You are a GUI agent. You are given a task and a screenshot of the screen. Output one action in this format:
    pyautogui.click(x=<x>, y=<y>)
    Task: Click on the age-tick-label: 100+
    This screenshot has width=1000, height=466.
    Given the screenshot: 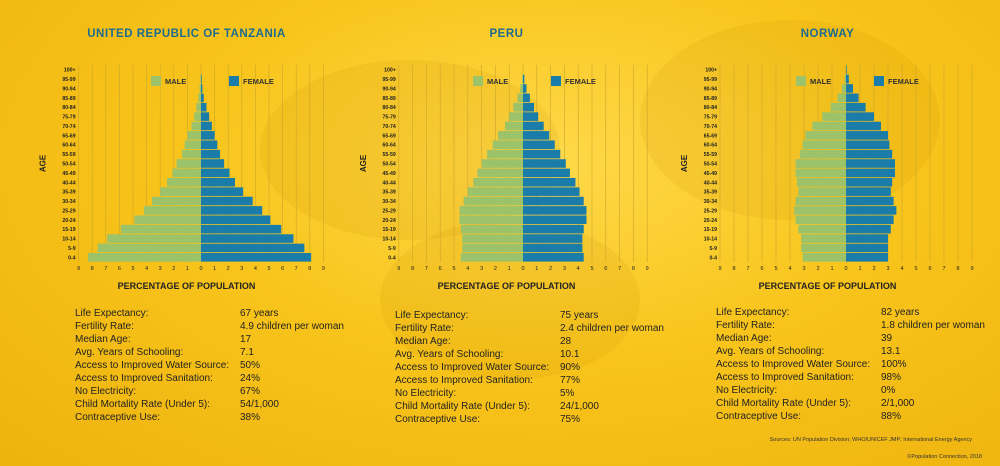 What is the action you would take?
    pyautogui.click(x=70, y=71)
    